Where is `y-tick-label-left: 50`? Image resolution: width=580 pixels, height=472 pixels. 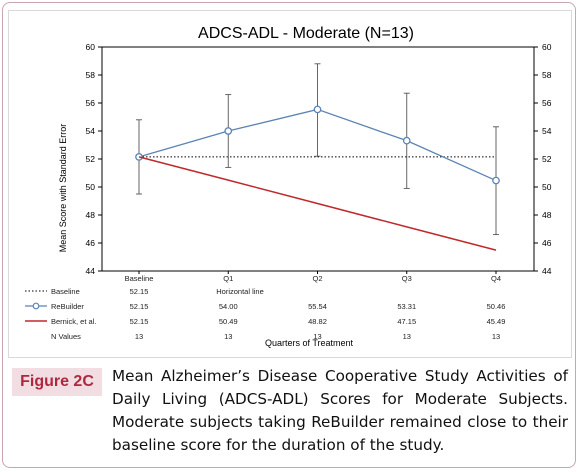 y-tick-label-left: 50 is located at coordinates (91, 187).